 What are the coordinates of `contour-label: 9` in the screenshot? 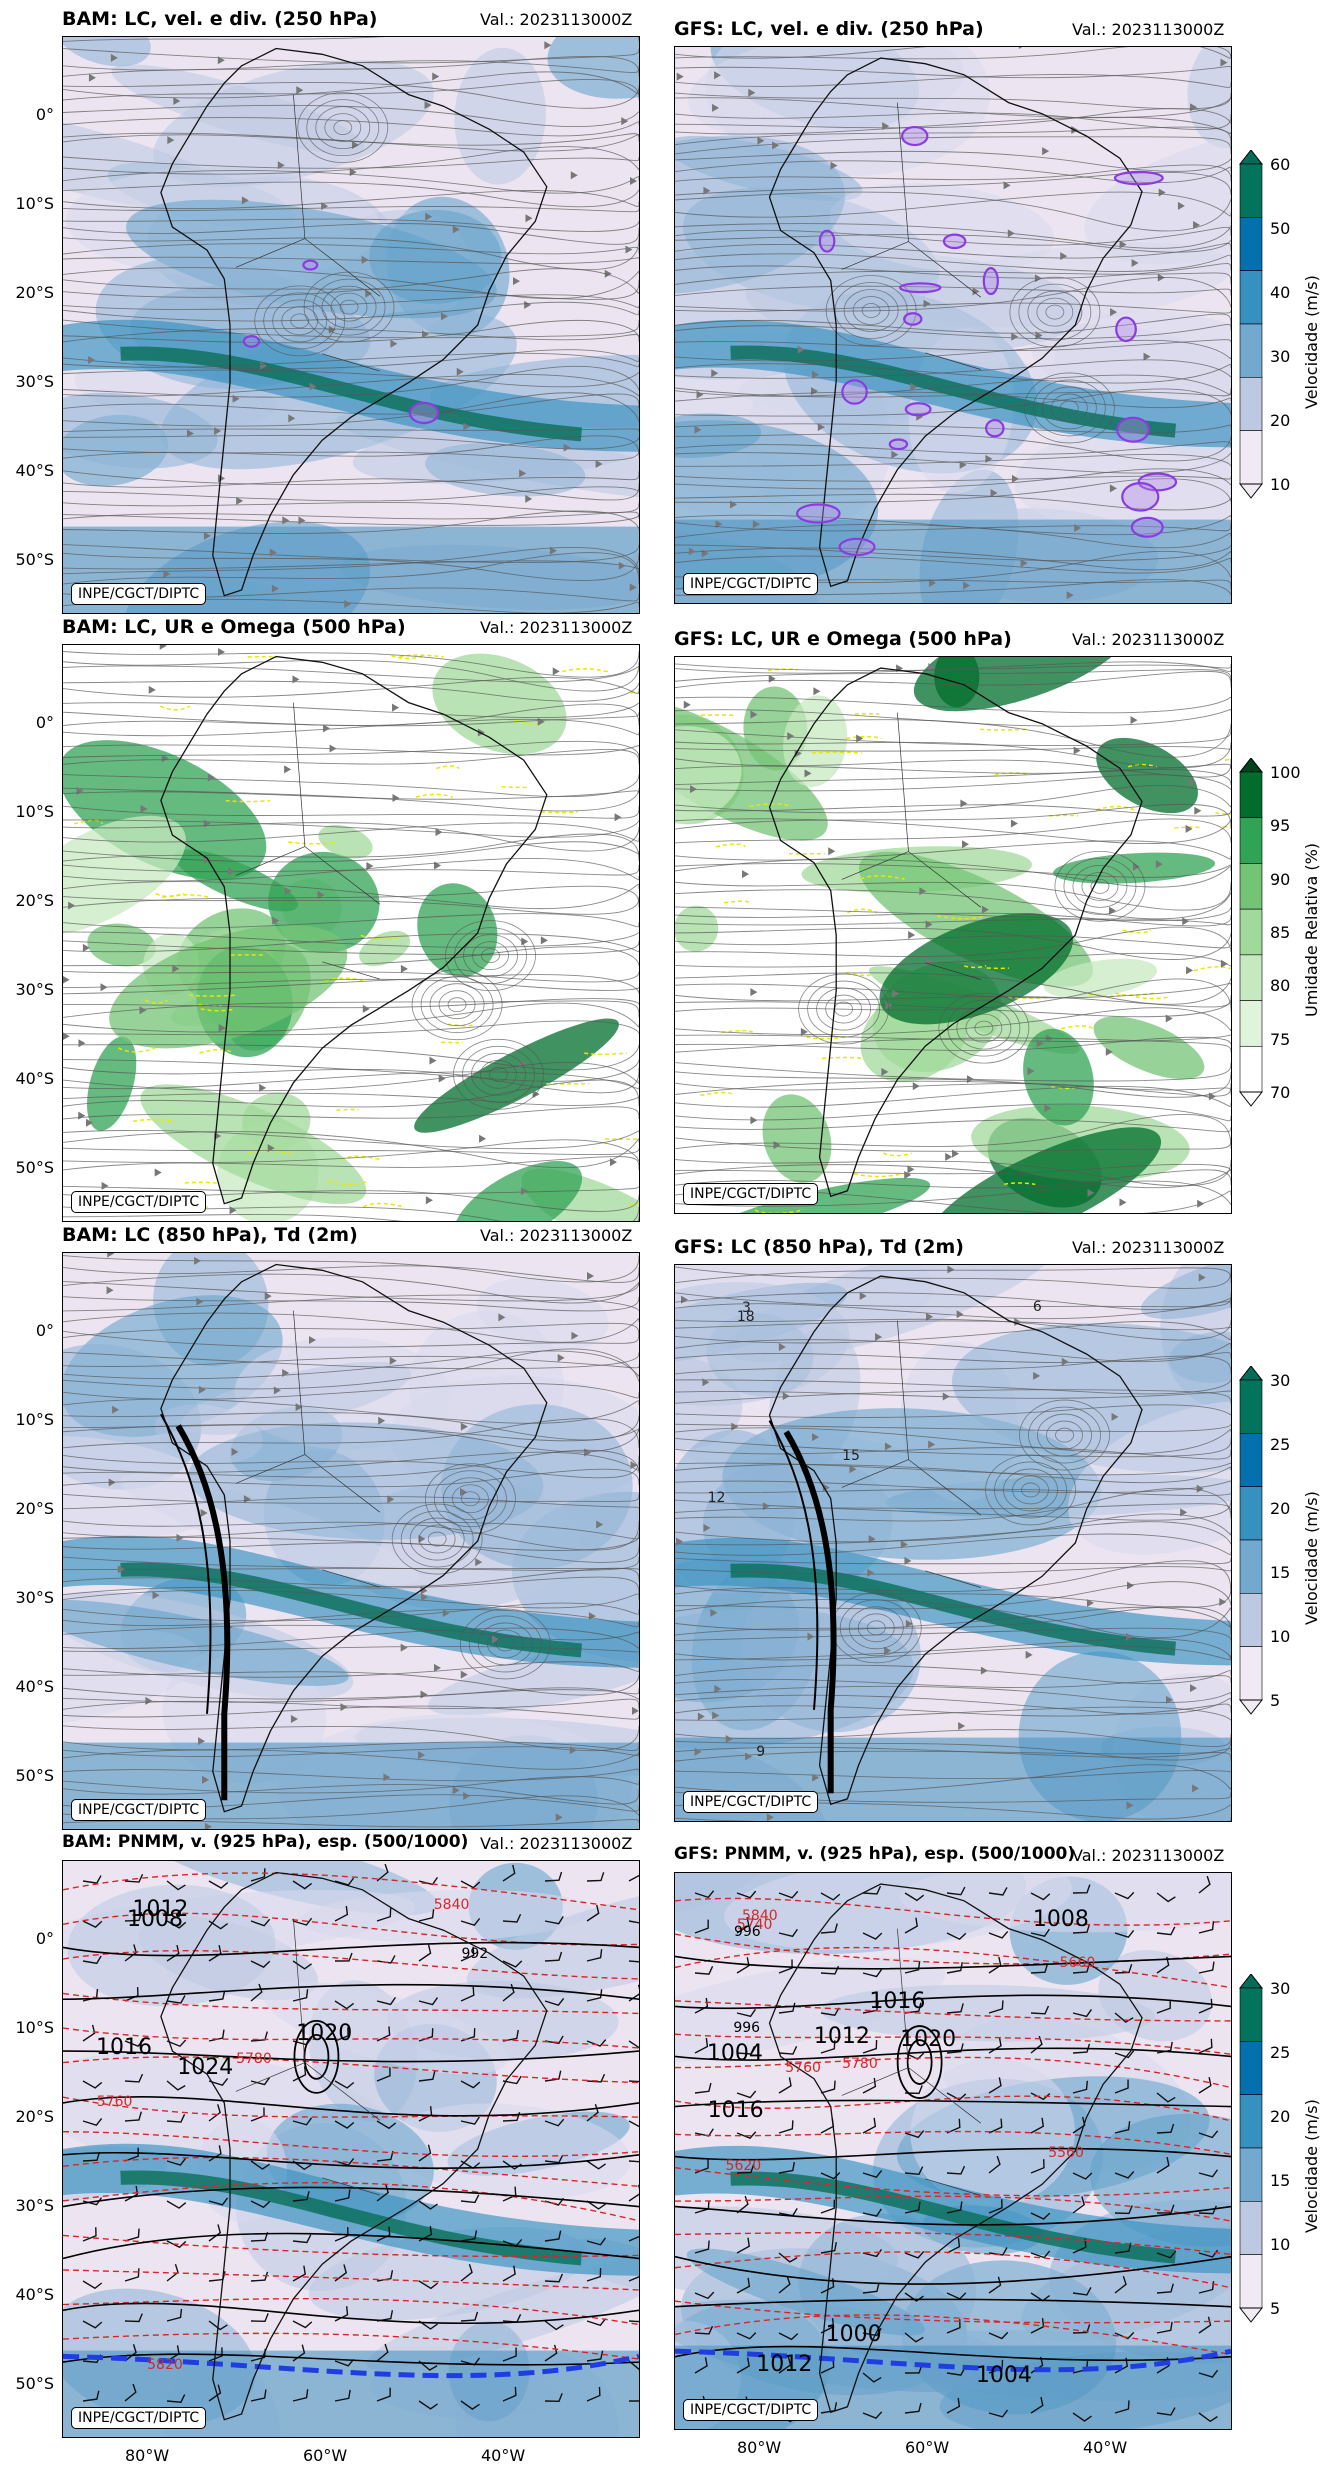 It's located at (761, 1751).